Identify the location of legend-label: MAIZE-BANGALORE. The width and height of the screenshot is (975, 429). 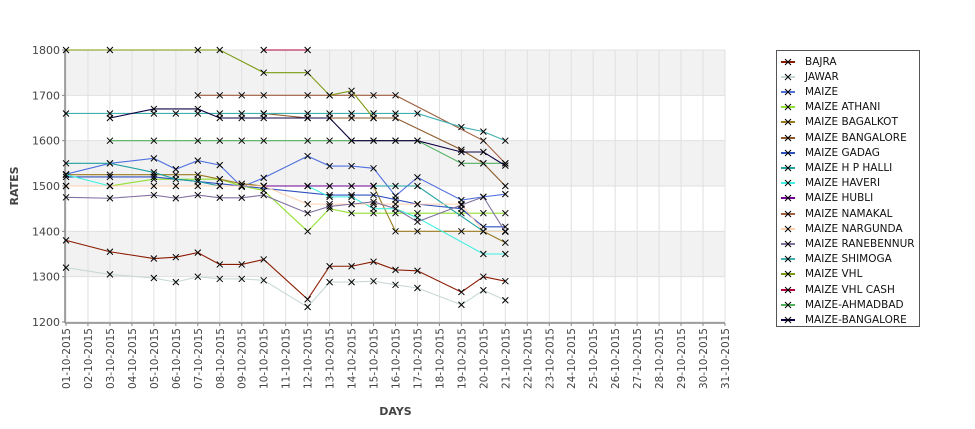
(856, 319).